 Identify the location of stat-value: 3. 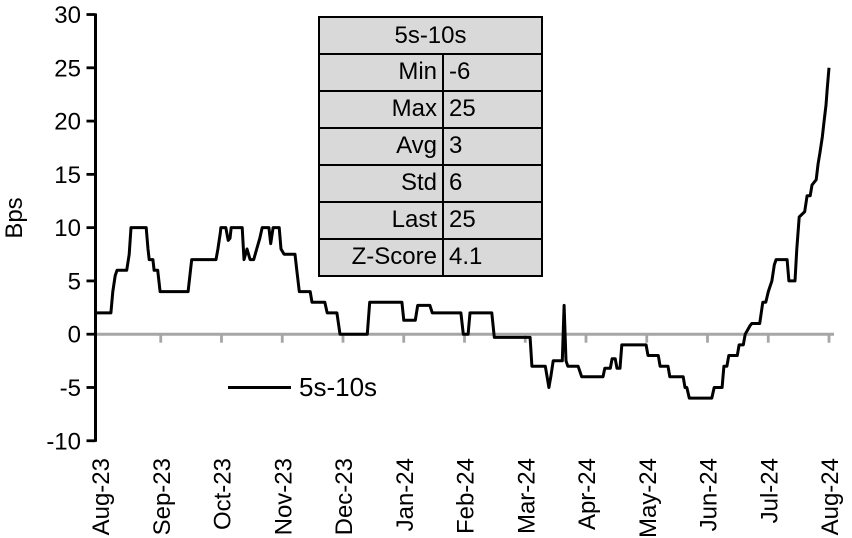
(456, 145).